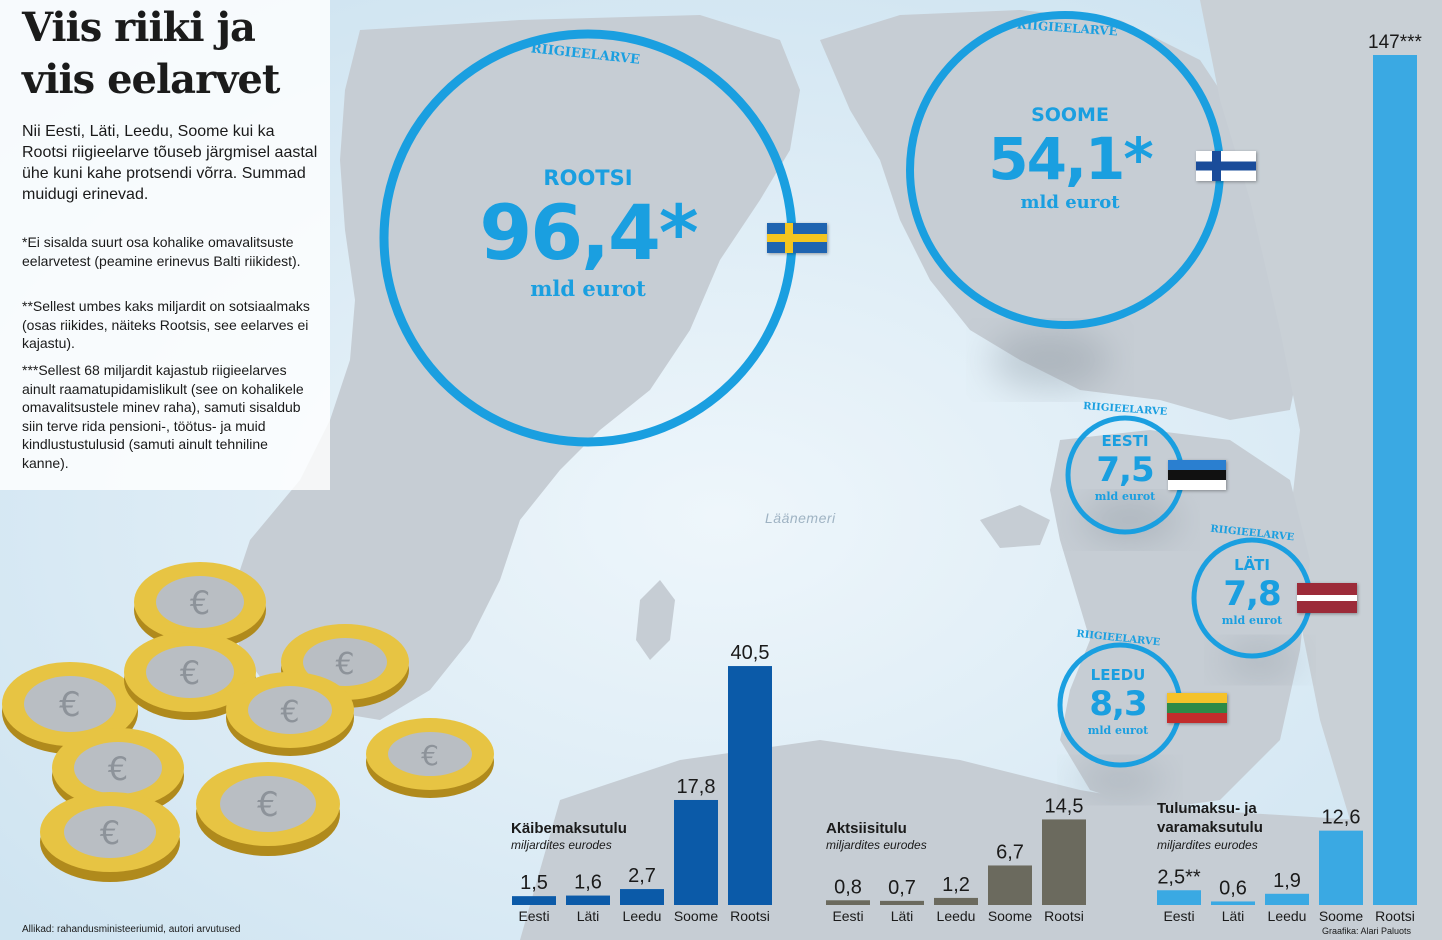 This screenshot has height=940, width=1442. Describe the element at coordinates (1207, 845) in the screenshot. I see `chart-subtitle-tulumaks: miljardites eurodes` at that location.